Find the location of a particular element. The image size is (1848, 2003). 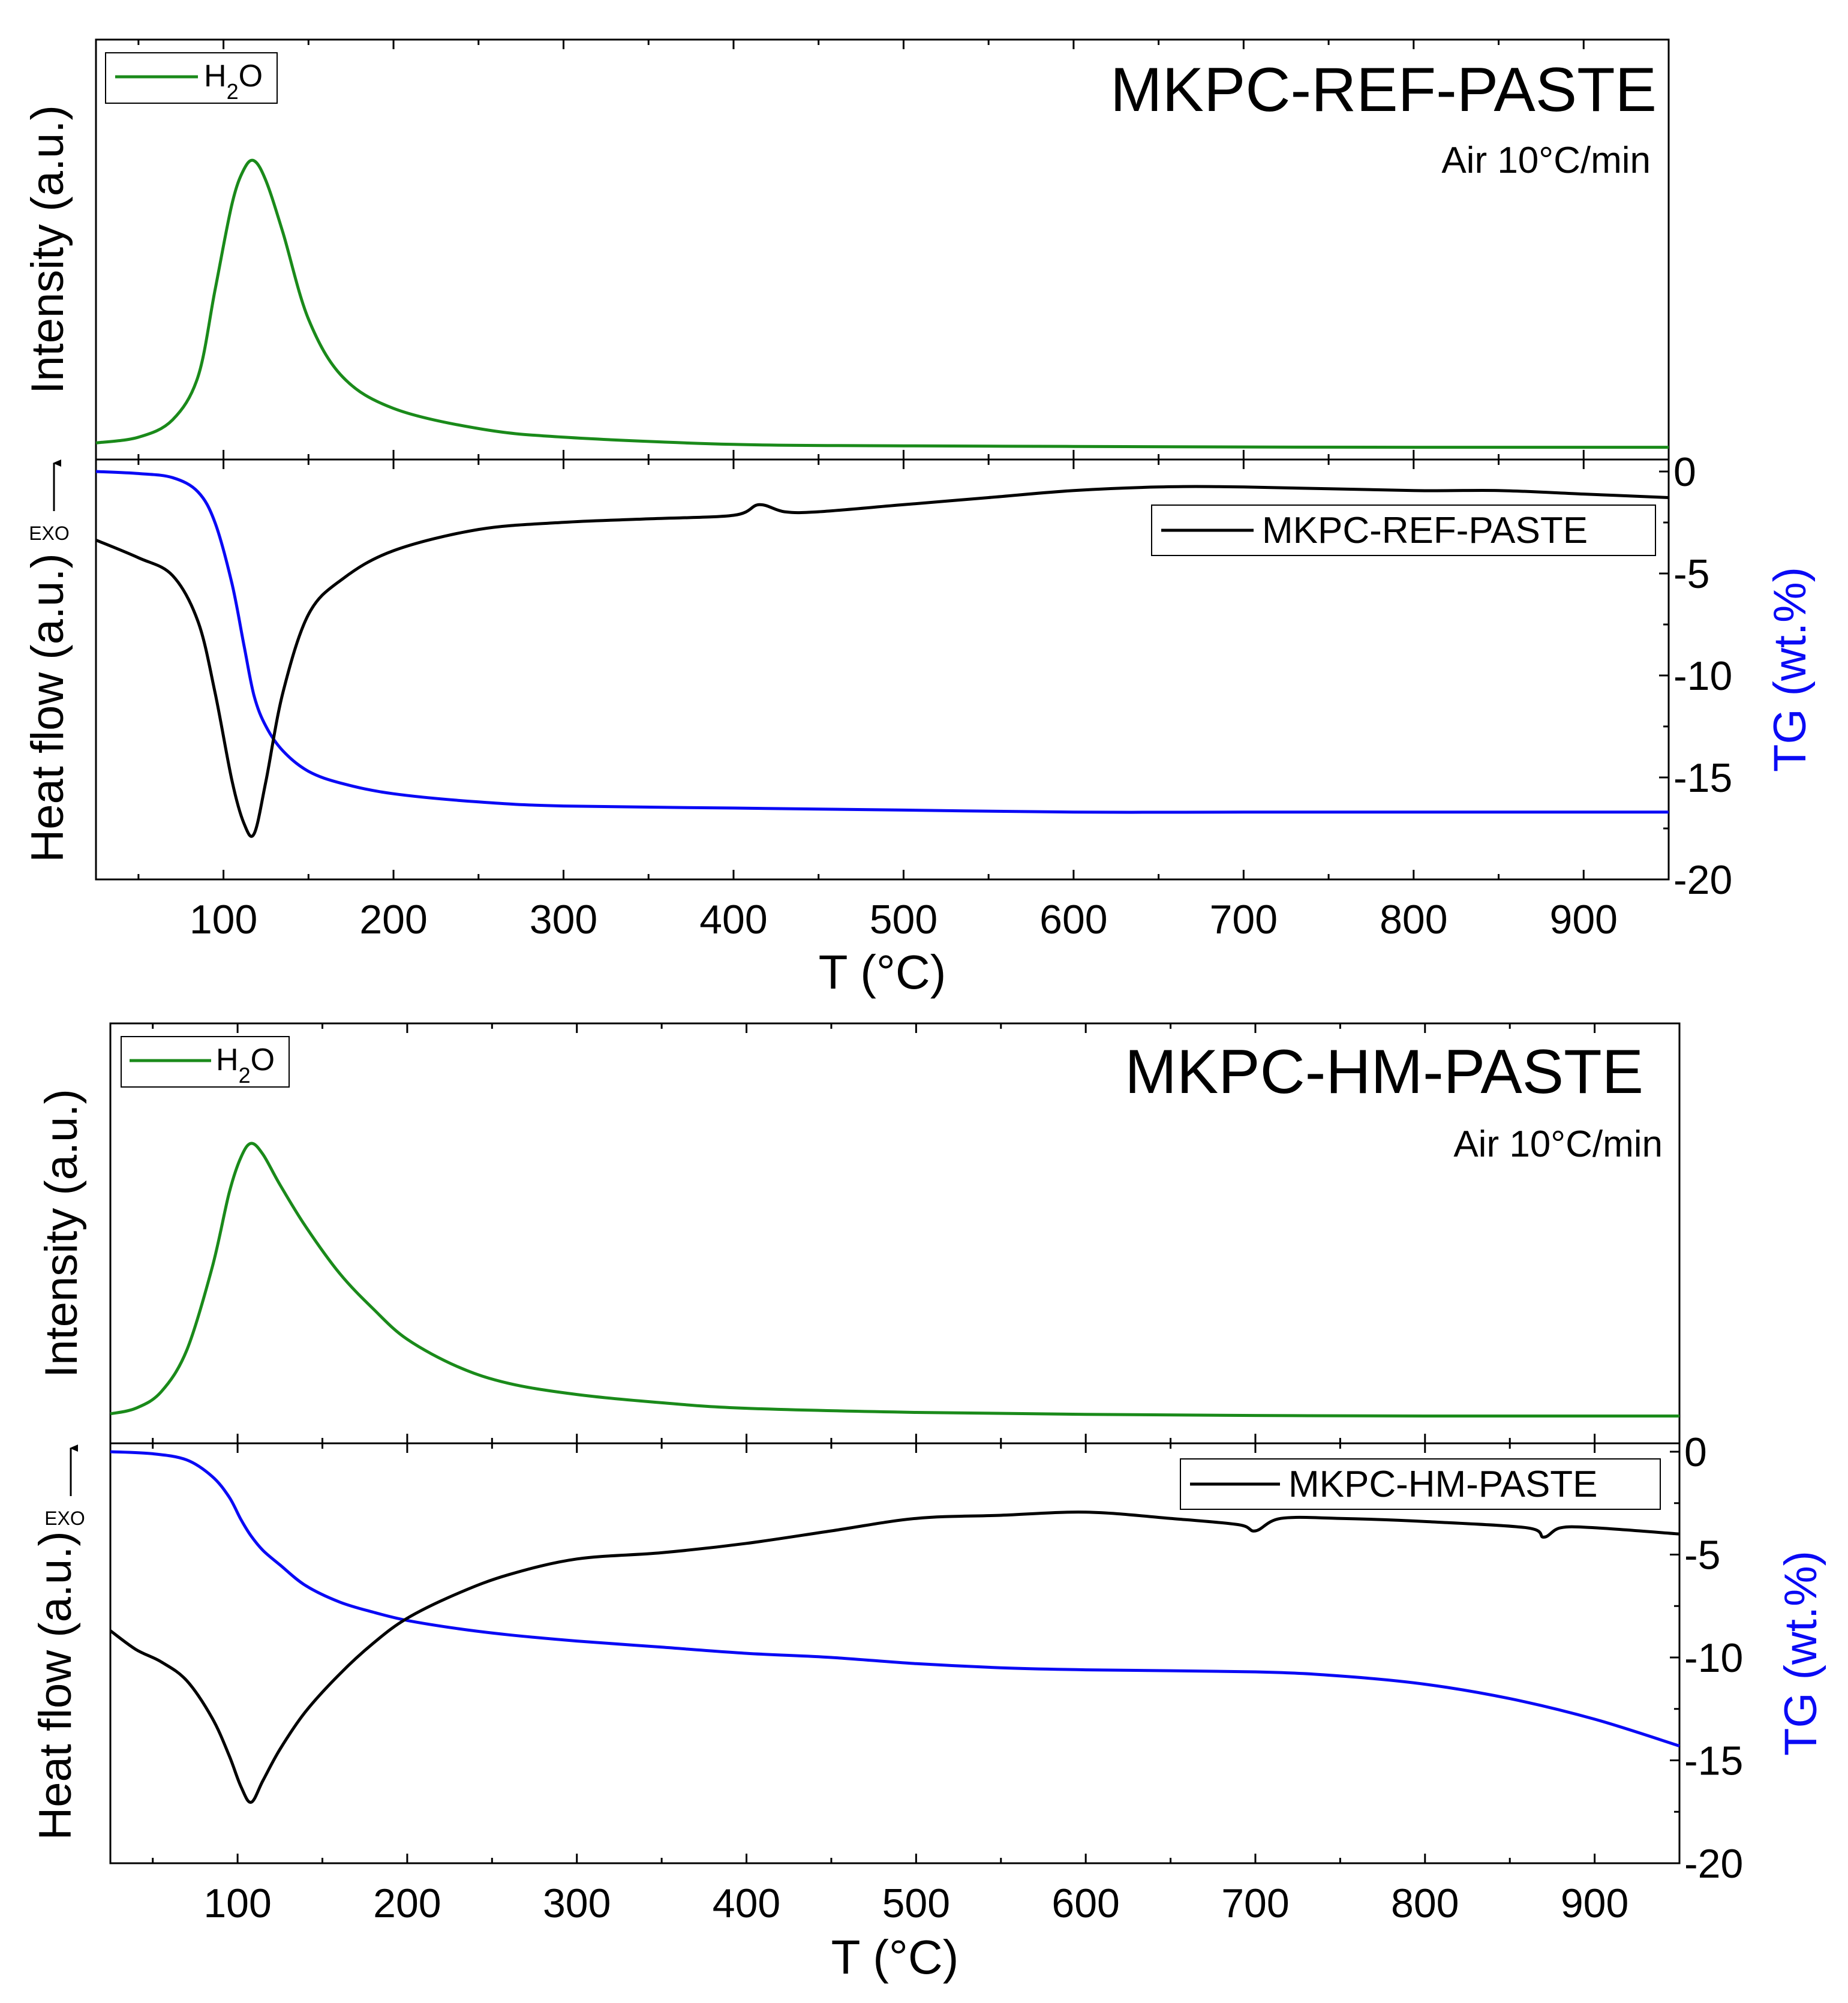

f1-x-tick-labels: 100 200 300 400 500 600 700 800 900 is located at coordinates (904, 919).